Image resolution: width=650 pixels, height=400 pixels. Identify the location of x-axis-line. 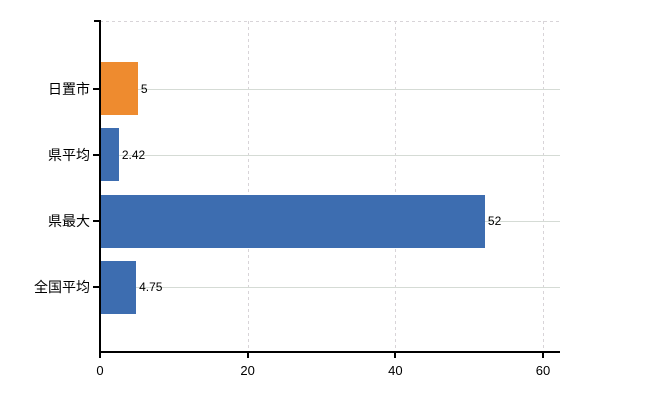
(329, 352).